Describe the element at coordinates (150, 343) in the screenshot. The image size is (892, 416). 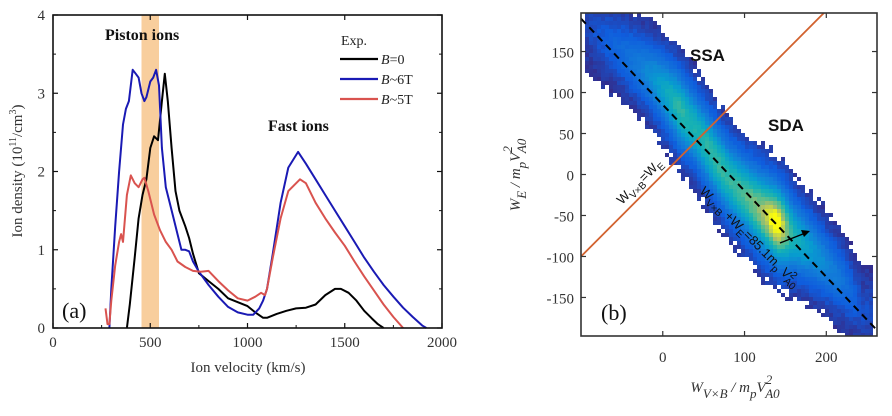
I see `x-tick-label: 500` at that location.